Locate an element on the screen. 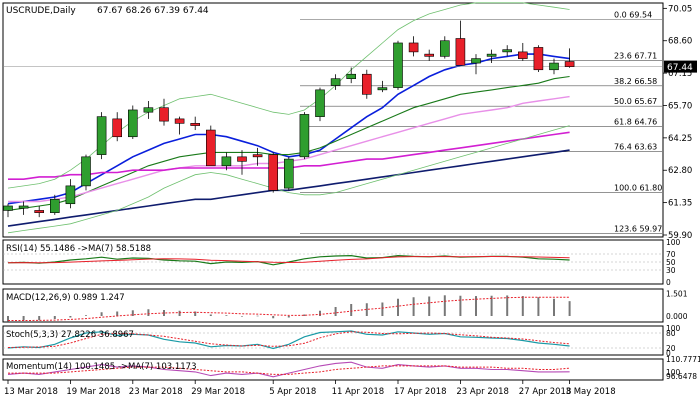  stoch-label: Stoch(5,3,3) 27.8226 36.8967 is located at coordinates (70, 335).